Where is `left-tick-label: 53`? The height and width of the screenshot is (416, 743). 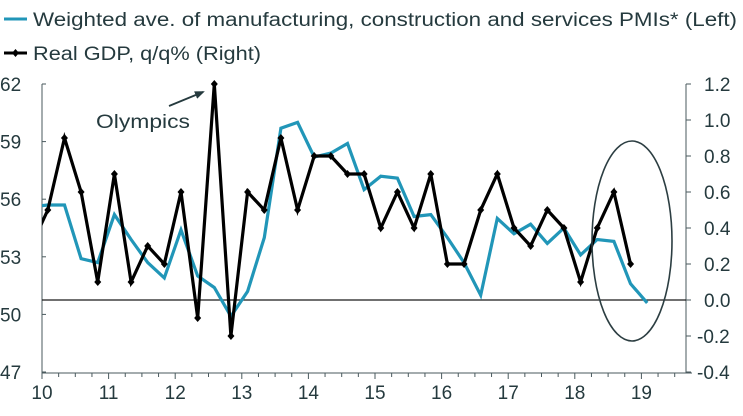
left-tick-label: 53 is located at coordinates (10, 258).